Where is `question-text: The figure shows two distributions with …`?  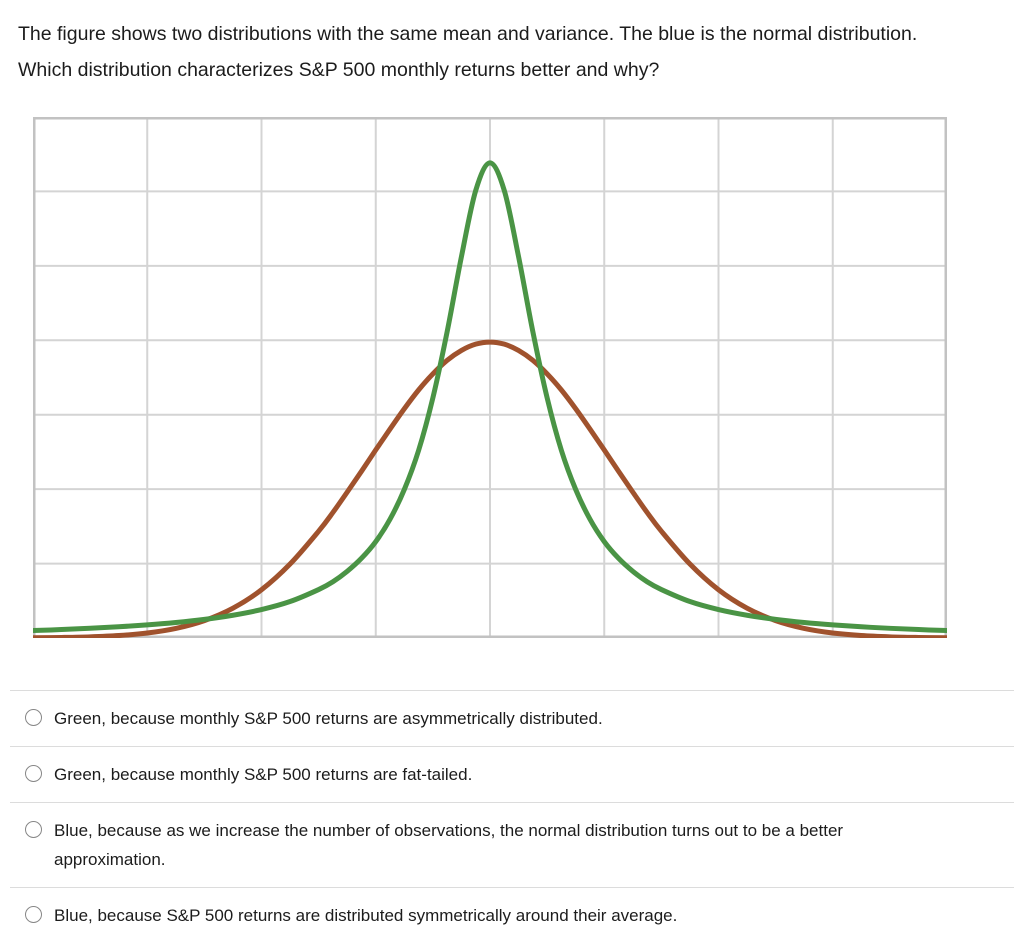 question-text: The figure shows two distributions with … is located at coordinates (468, 52).